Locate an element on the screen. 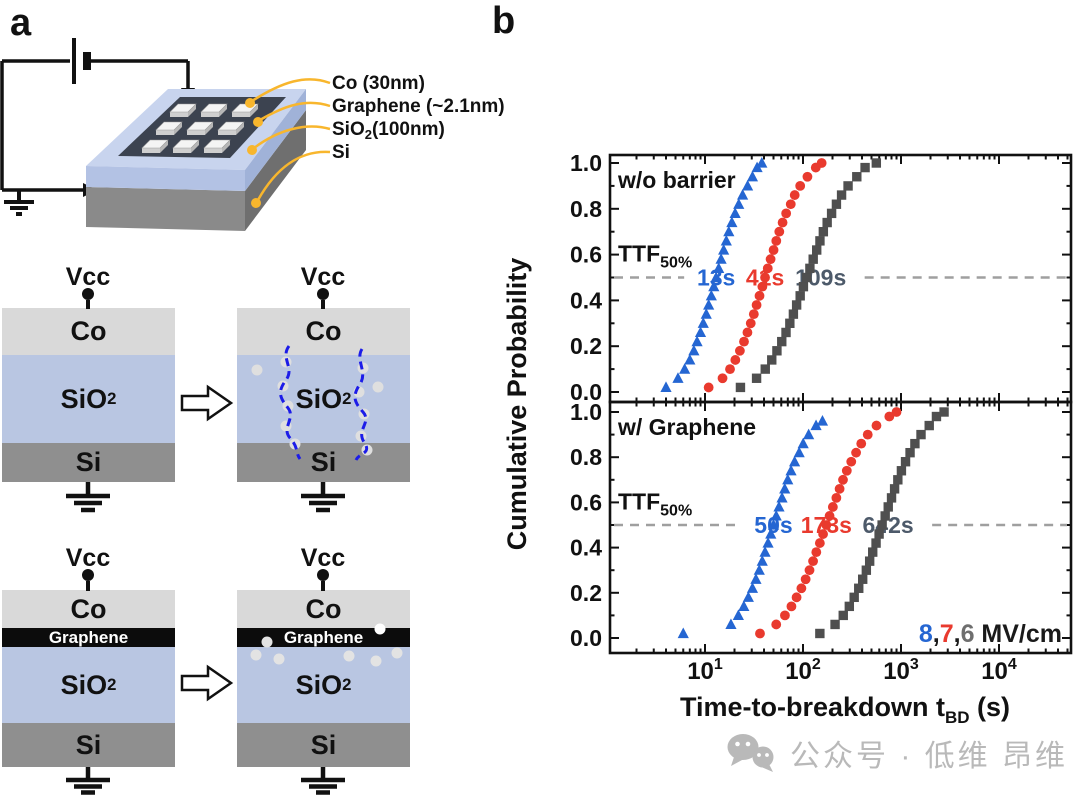 Image resolution: width=1080 pixels, height=796 pixels. median-ttf-value: 642s is located at coordinates (888, 525).